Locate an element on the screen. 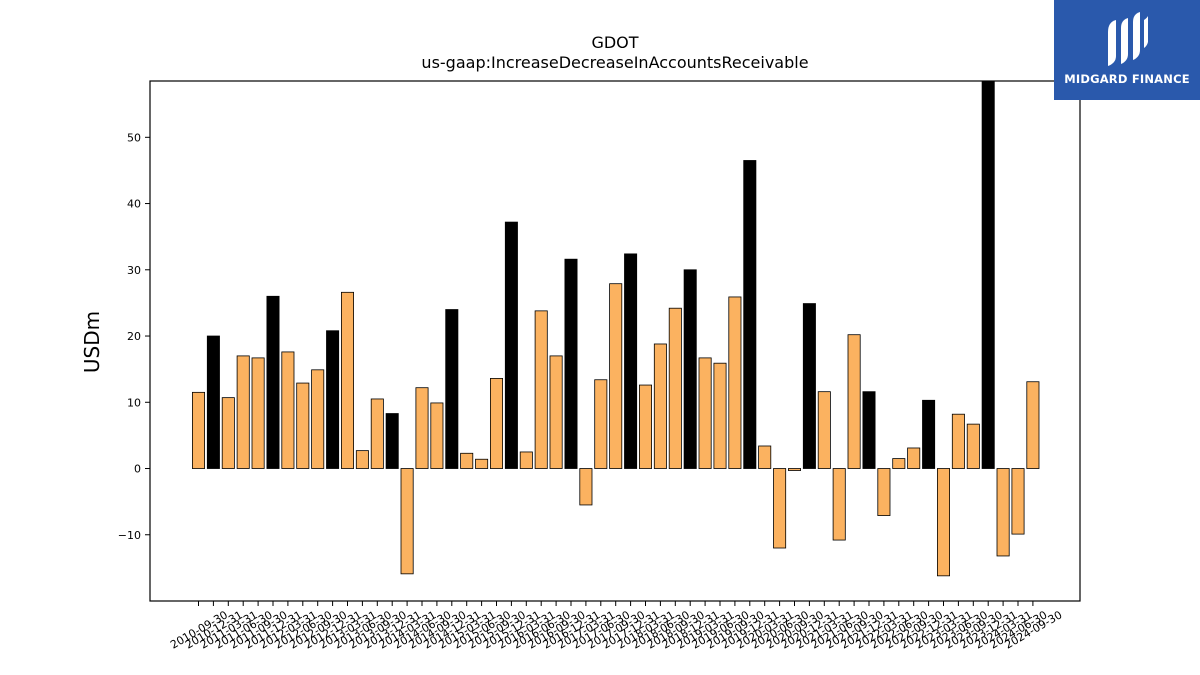 This screenshot has width=1200, height=675. y-axis-ticks: −10 0 10 20 30 40 50 is located at coordinates (134, 336).